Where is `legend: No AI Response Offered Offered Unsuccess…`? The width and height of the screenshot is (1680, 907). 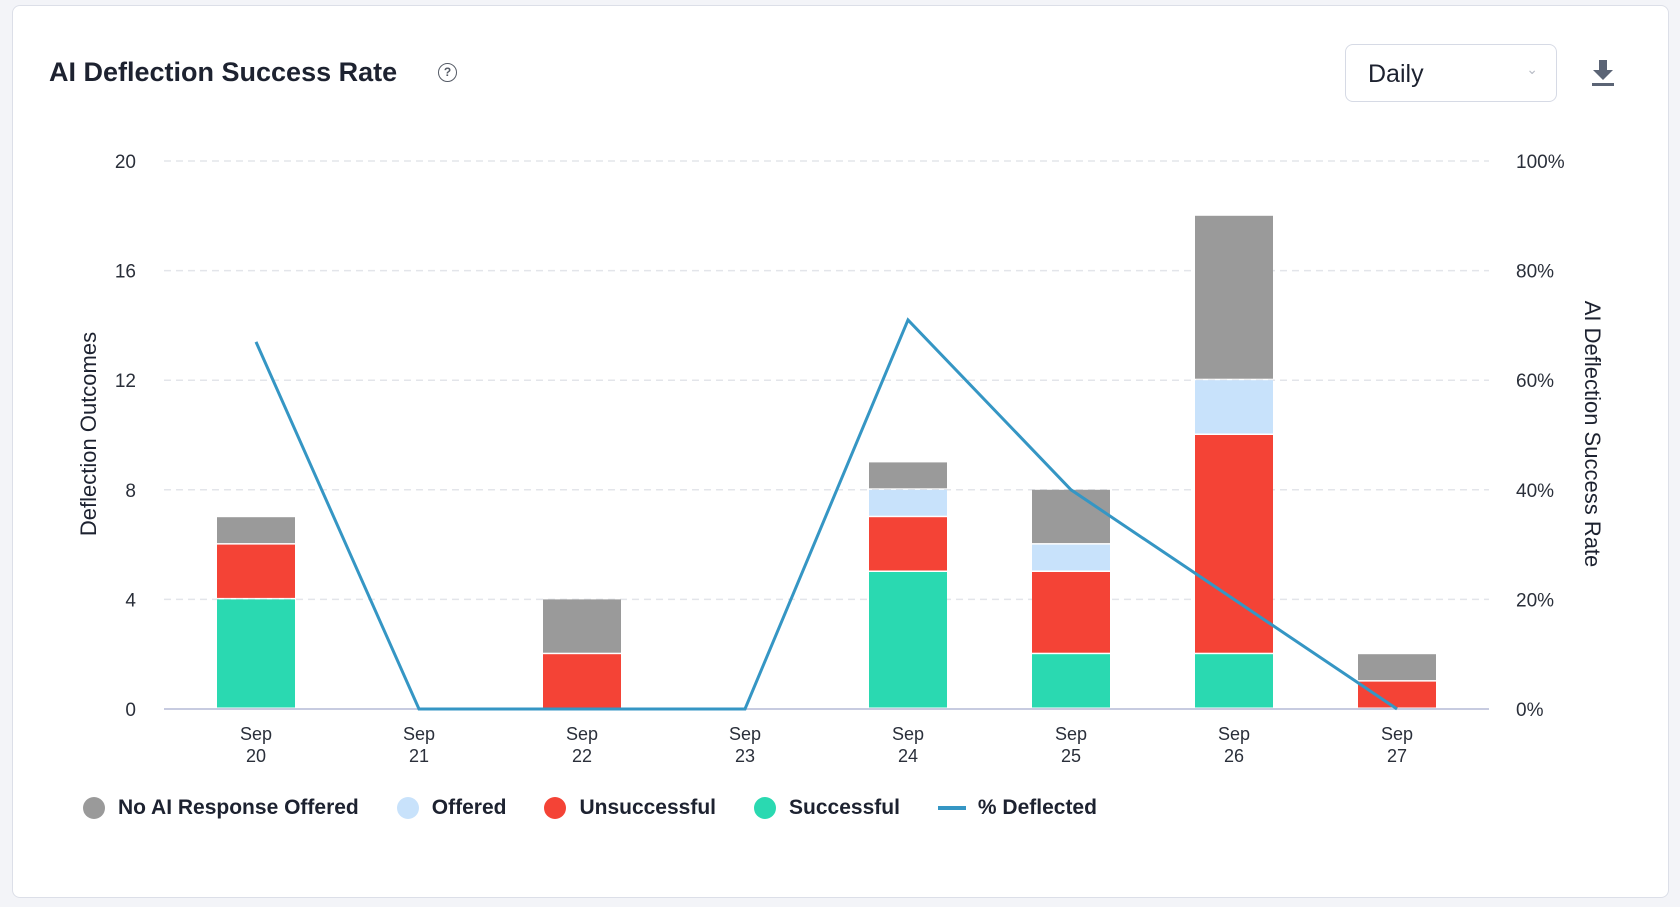
legend: No AI Response Offered Offered Unsuccess… is located at coordinates (609, 808).